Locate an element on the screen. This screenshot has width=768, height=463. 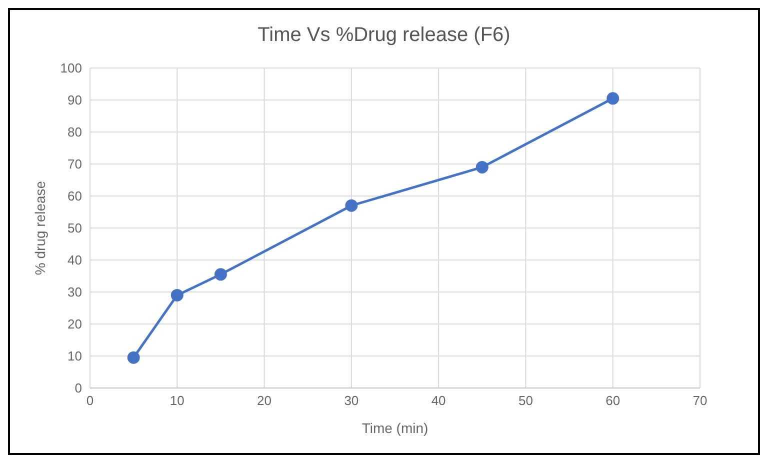
x-tick-label: 40 is located at coordinates (438, 400).